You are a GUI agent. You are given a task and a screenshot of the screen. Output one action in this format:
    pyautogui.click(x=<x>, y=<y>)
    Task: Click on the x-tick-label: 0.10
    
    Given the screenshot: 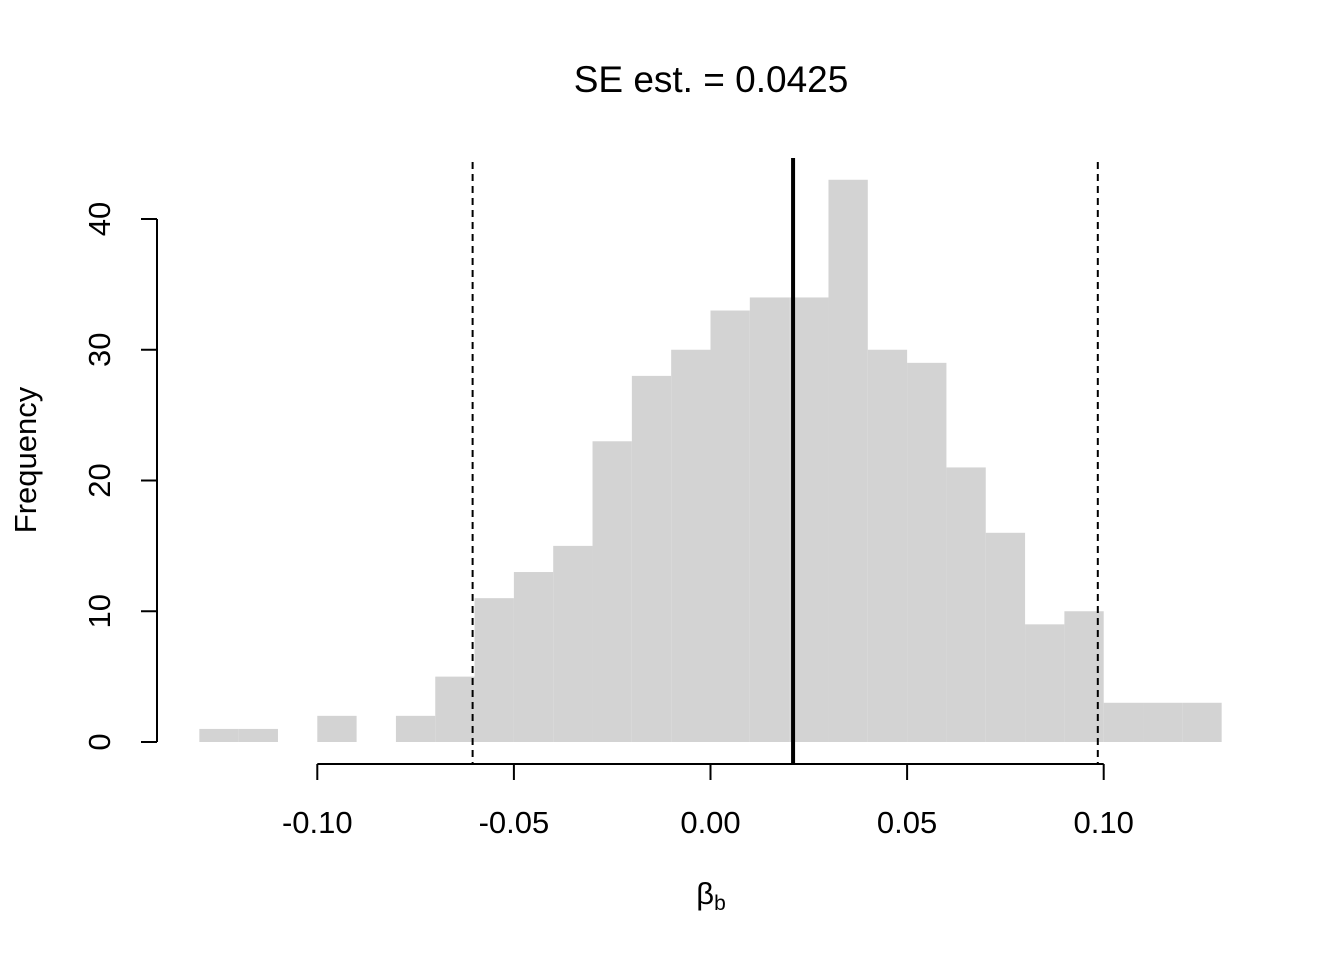 What is the action you would take?
    pyautogui.click(x=1104, y=822)
    